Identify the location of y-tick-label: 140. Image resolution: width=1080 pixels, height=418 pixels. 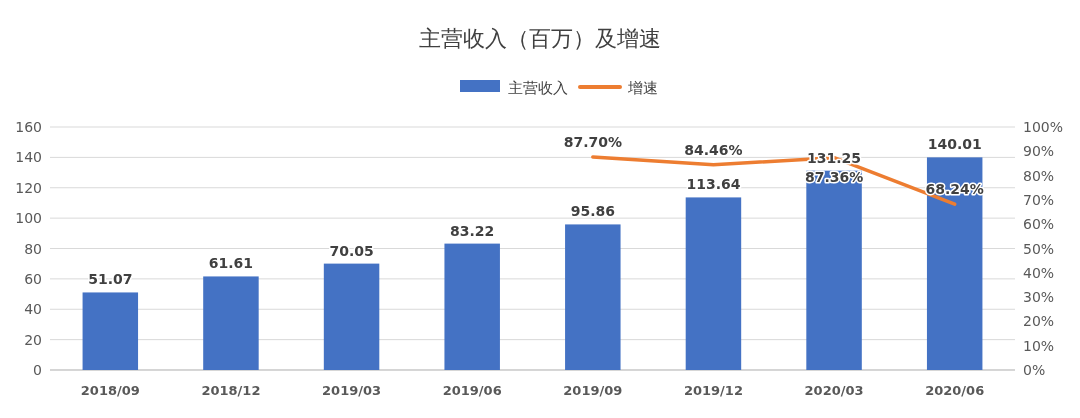
(28, 157).